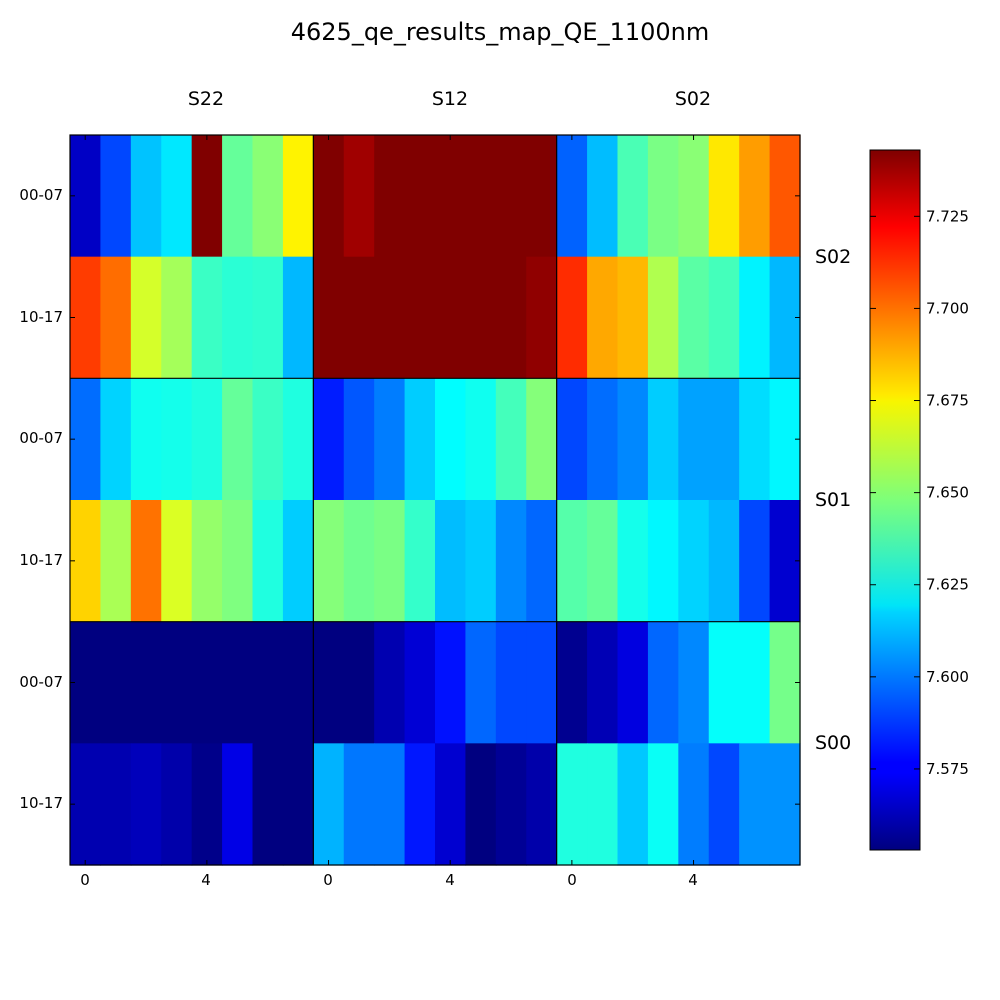 The height and width of the screenshot is (1000, 1000). Describe the element at coordinates (947, 216) in the screenshot. I see `colorbar-tick-label: 7.725` at that location.